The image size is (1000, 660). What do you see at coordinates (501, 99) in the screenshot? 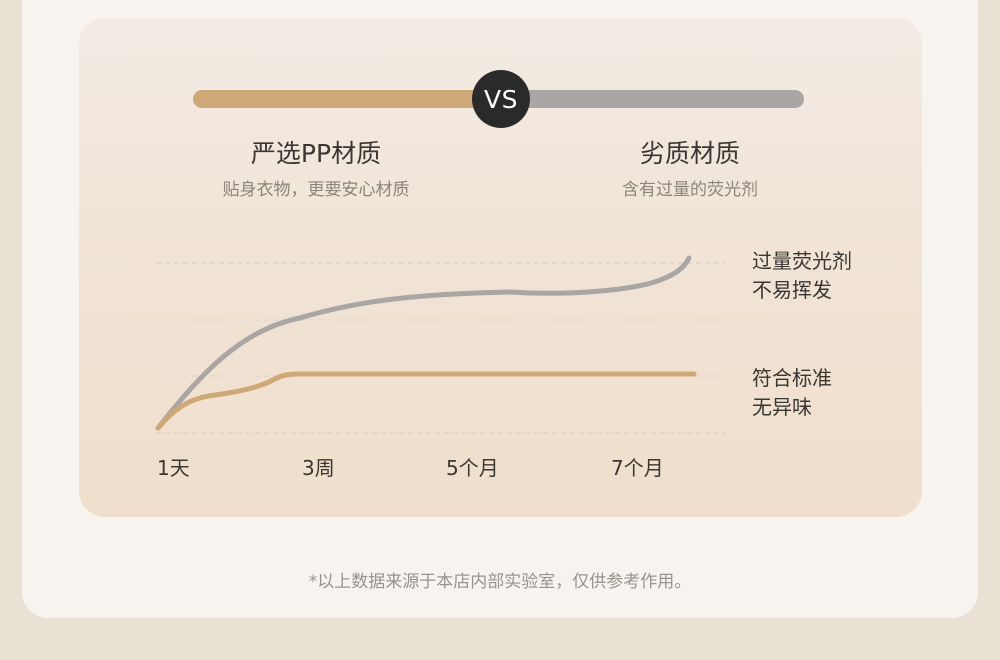
I see `vs-badge: VS` at bounding box center [501, 99].